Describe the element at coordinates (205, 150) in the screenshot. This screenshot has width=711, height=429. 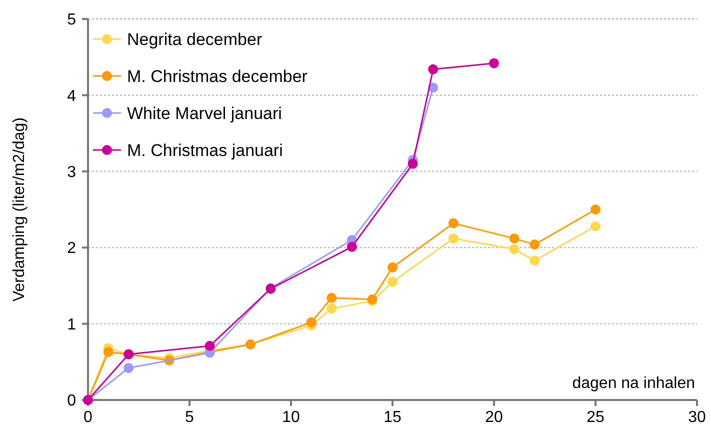
I see `legend-label: M. Christmas januari` at that location.